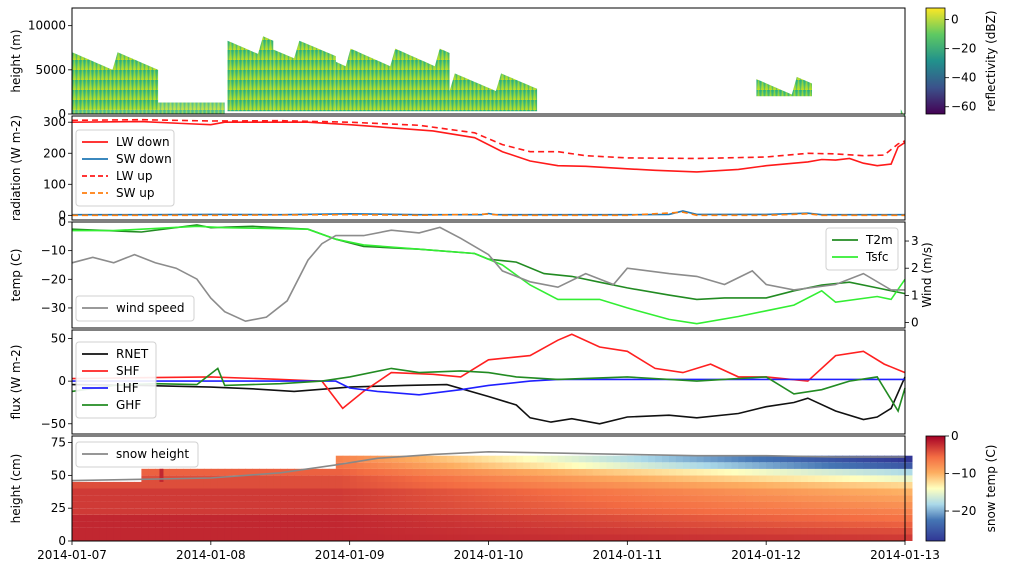 The width and height of the screenshot is (1024, 582). Describe the element at coordinates (488, 214) in the screenshot. I see `series-line-sw-up` at that location.